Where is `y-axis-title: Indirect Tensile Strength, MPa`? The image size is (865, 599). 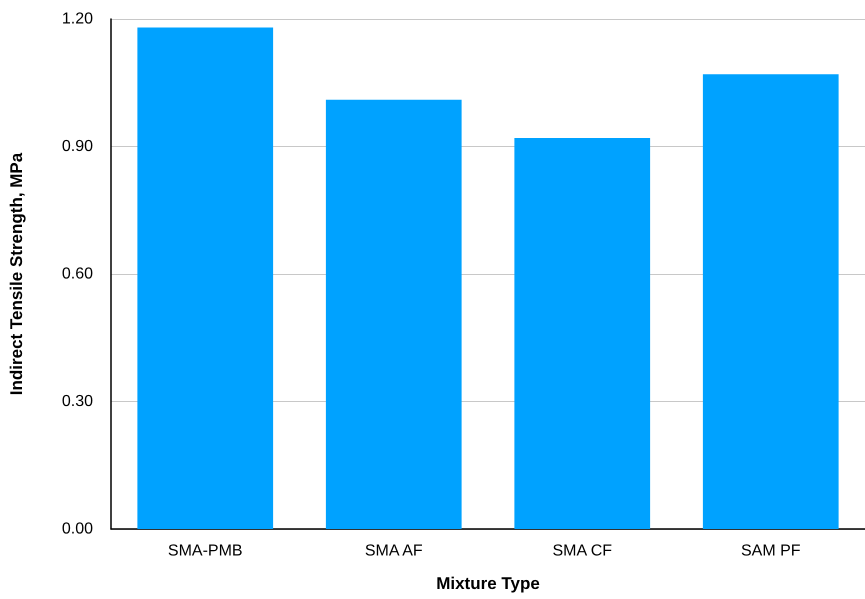 y-axis-title: Indirect Tensile Strength, MPa is located at coordinates (16, 274).